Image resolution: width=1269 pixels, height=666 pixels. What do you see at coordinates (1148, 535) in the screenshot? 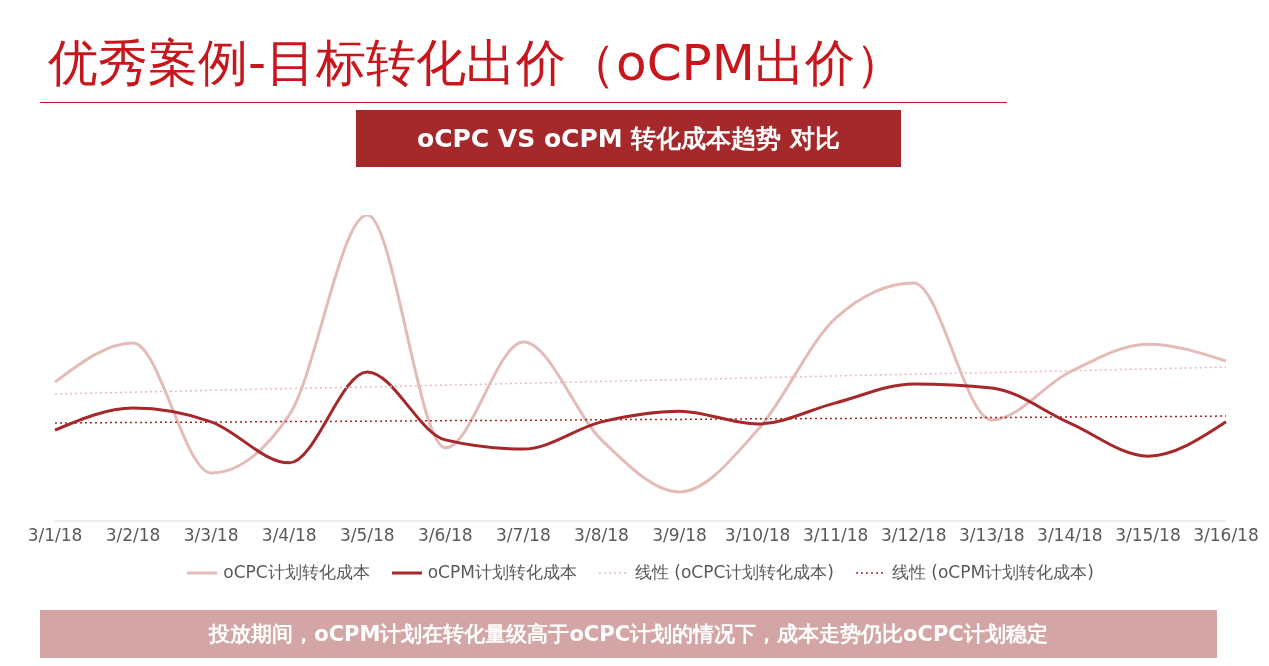
I see `x-tick-label: 3/15/18` at bounding box center [1148, 535].